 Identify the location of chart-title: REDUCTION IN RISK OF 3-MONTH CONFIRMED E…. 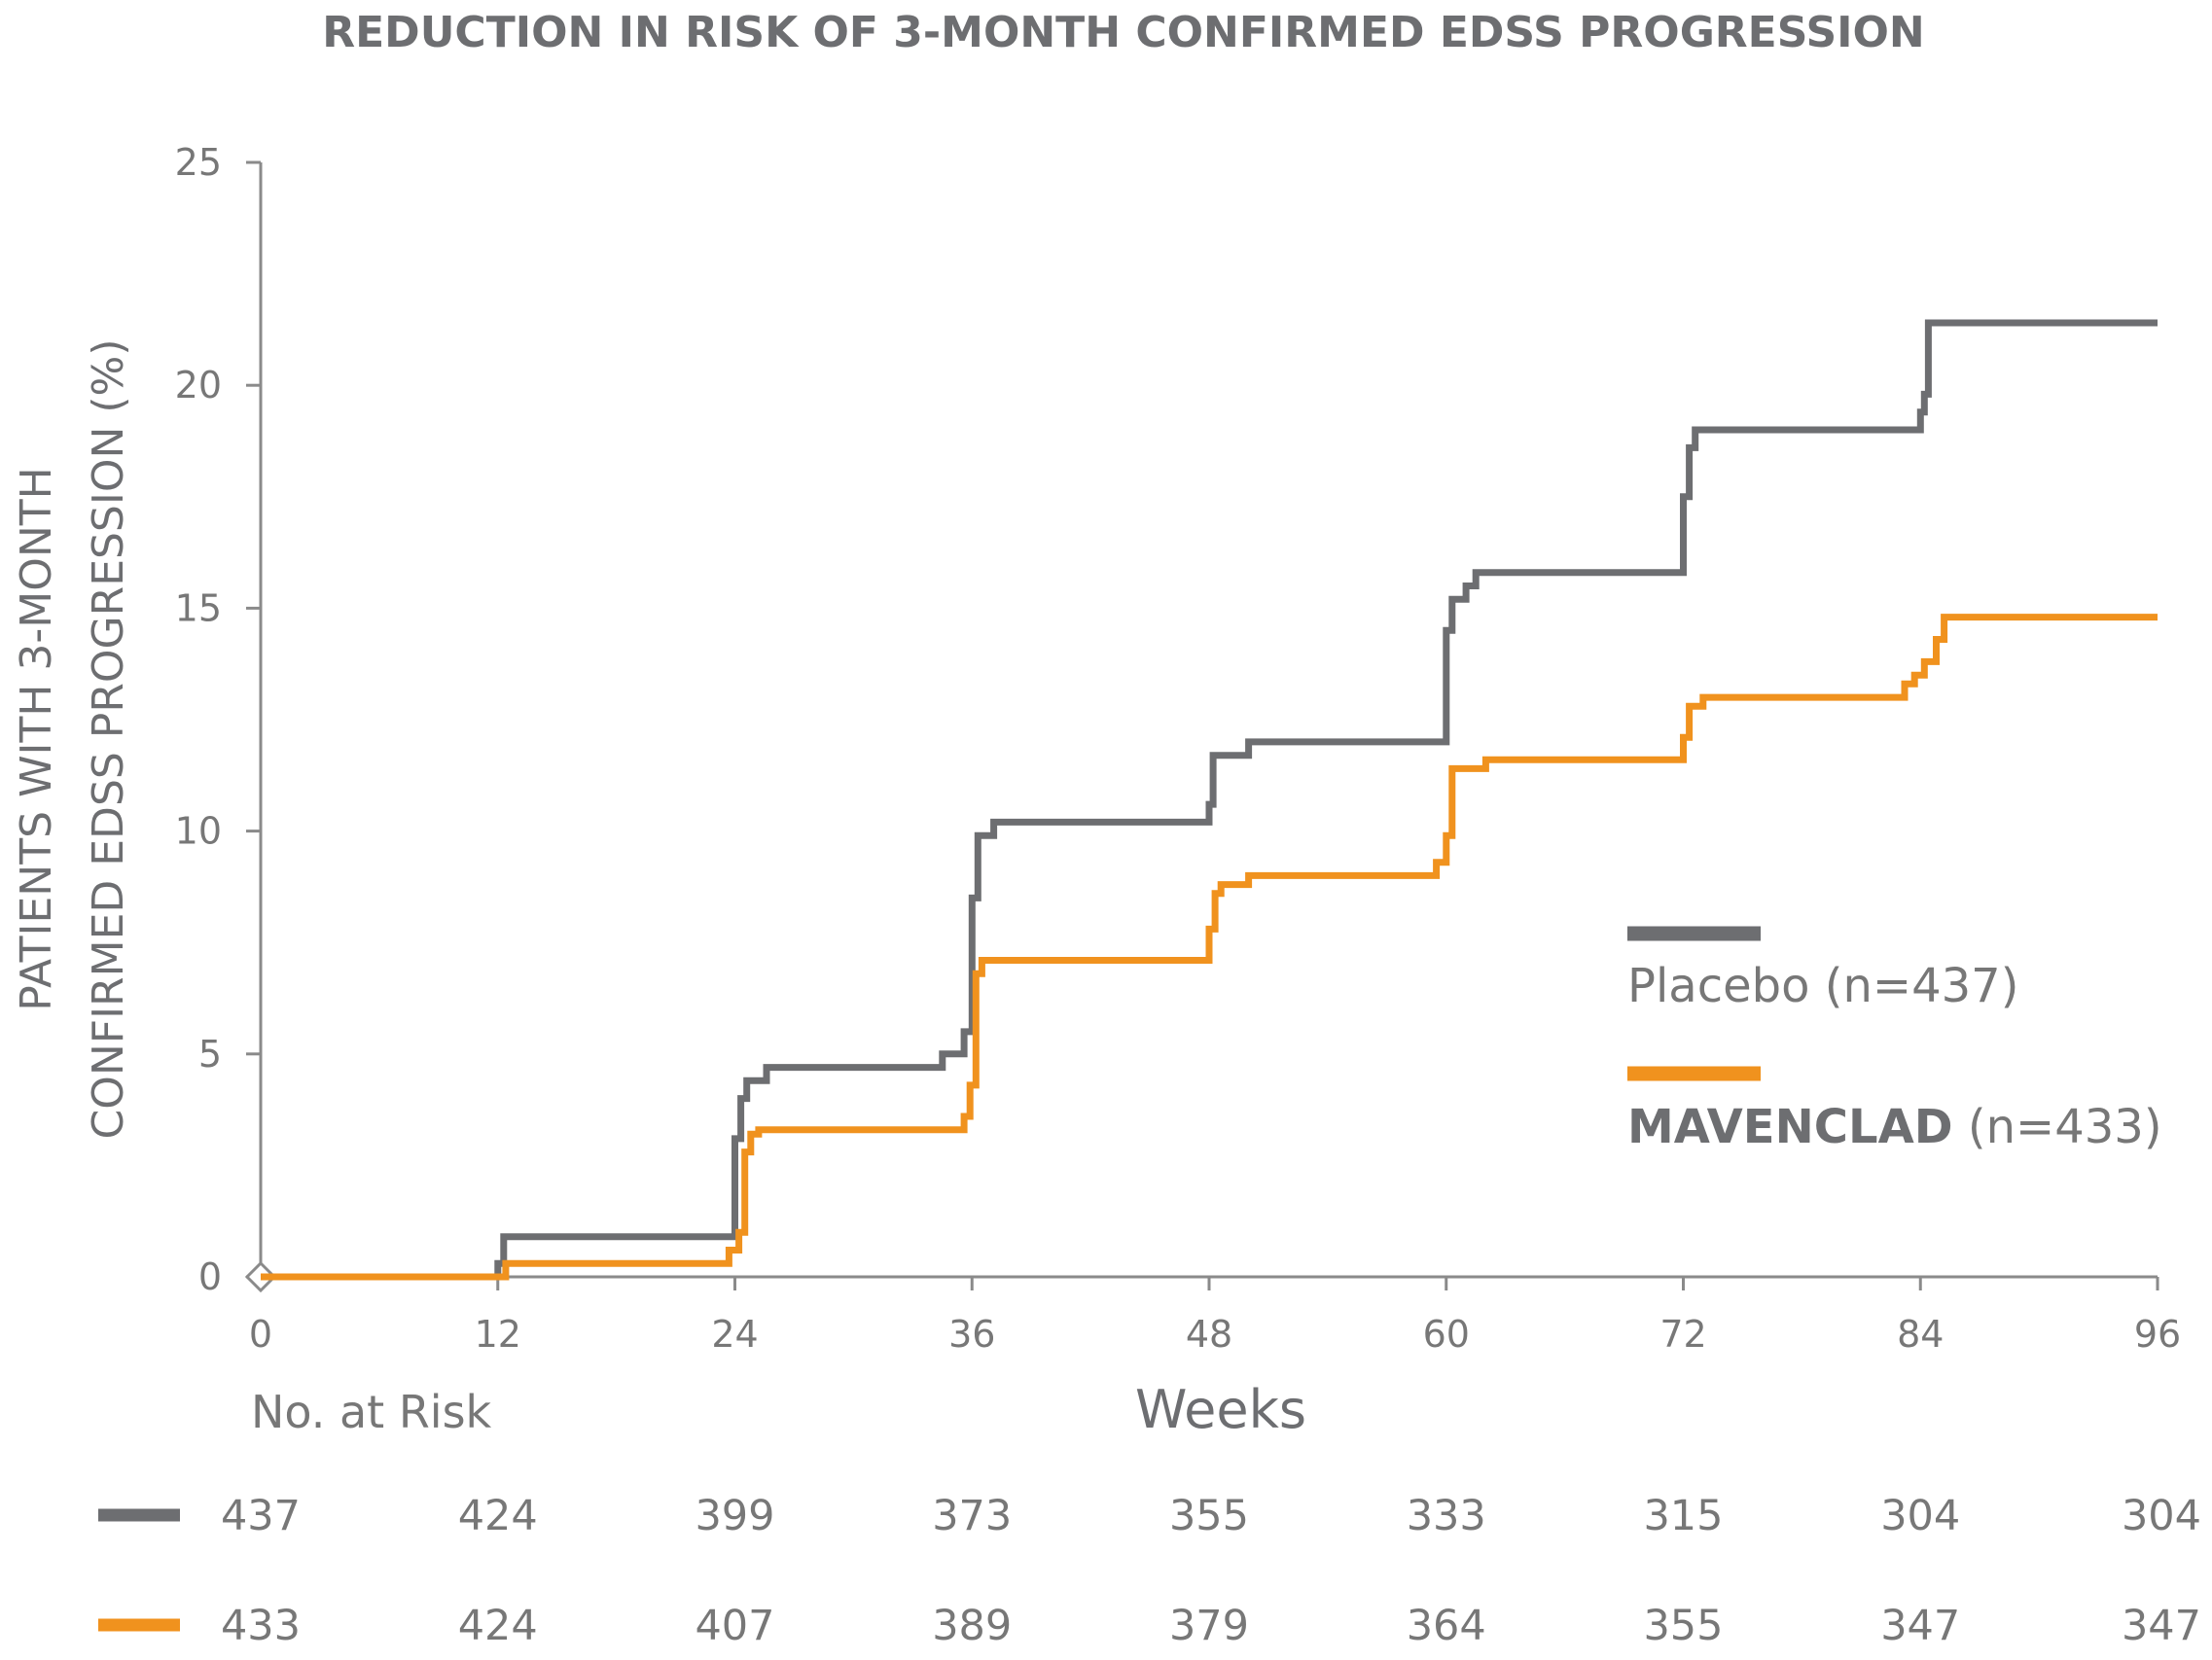
(1123, 32).